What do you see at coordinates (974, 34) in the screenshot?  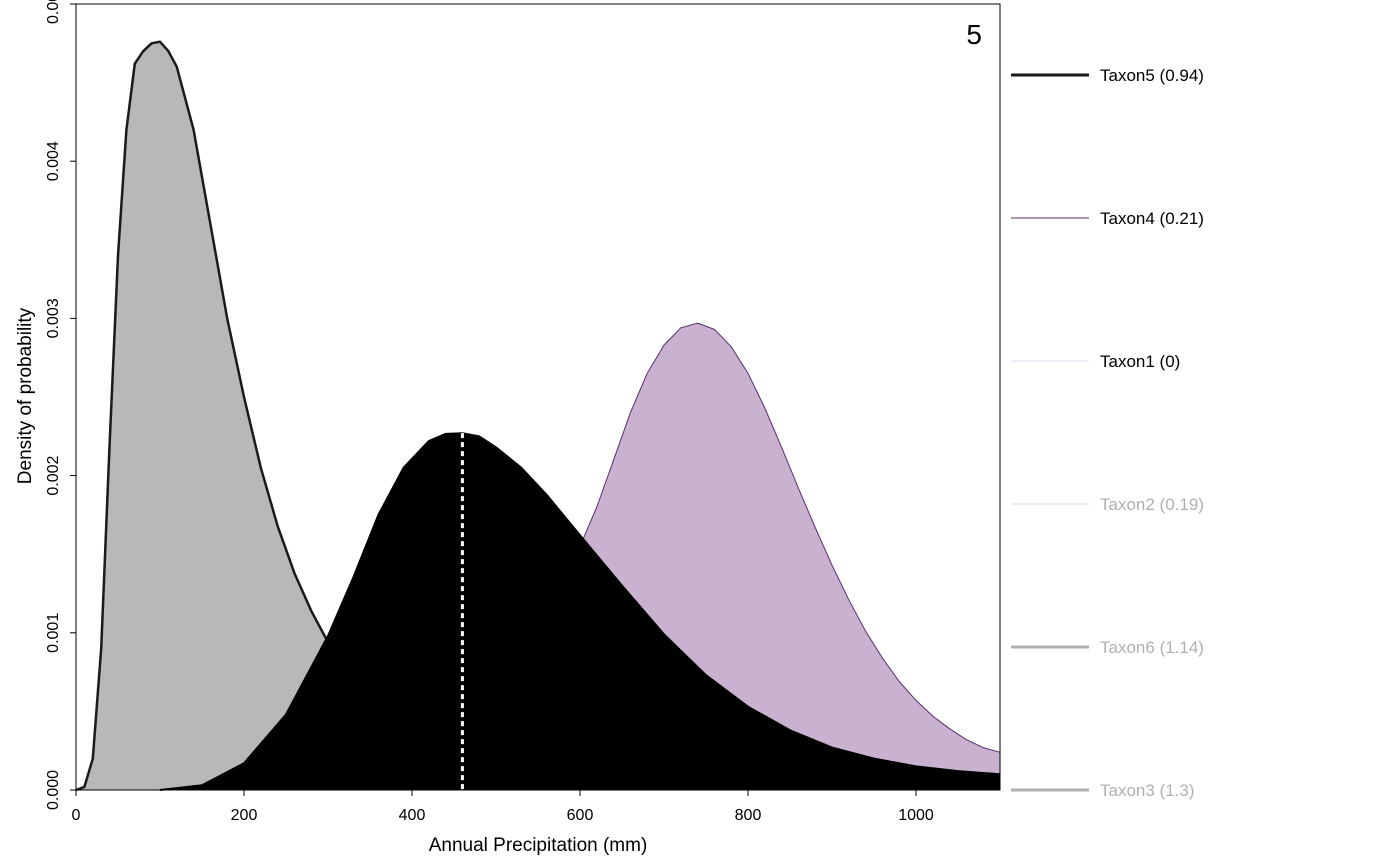 I see `panel-label: 5` at bounding box center [974, 34].